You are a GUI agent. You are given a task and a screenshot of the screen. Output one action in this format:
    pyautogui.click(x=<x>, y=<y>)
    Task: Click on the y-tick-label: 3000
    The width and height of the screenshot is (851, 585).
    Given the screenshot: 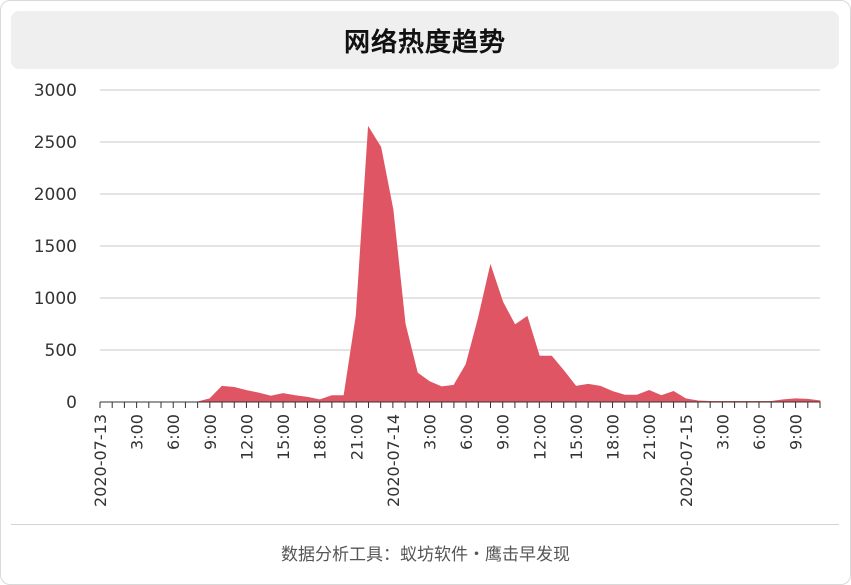 What is the action you would take?
    pyautogui.click(x=55, y=91)
    